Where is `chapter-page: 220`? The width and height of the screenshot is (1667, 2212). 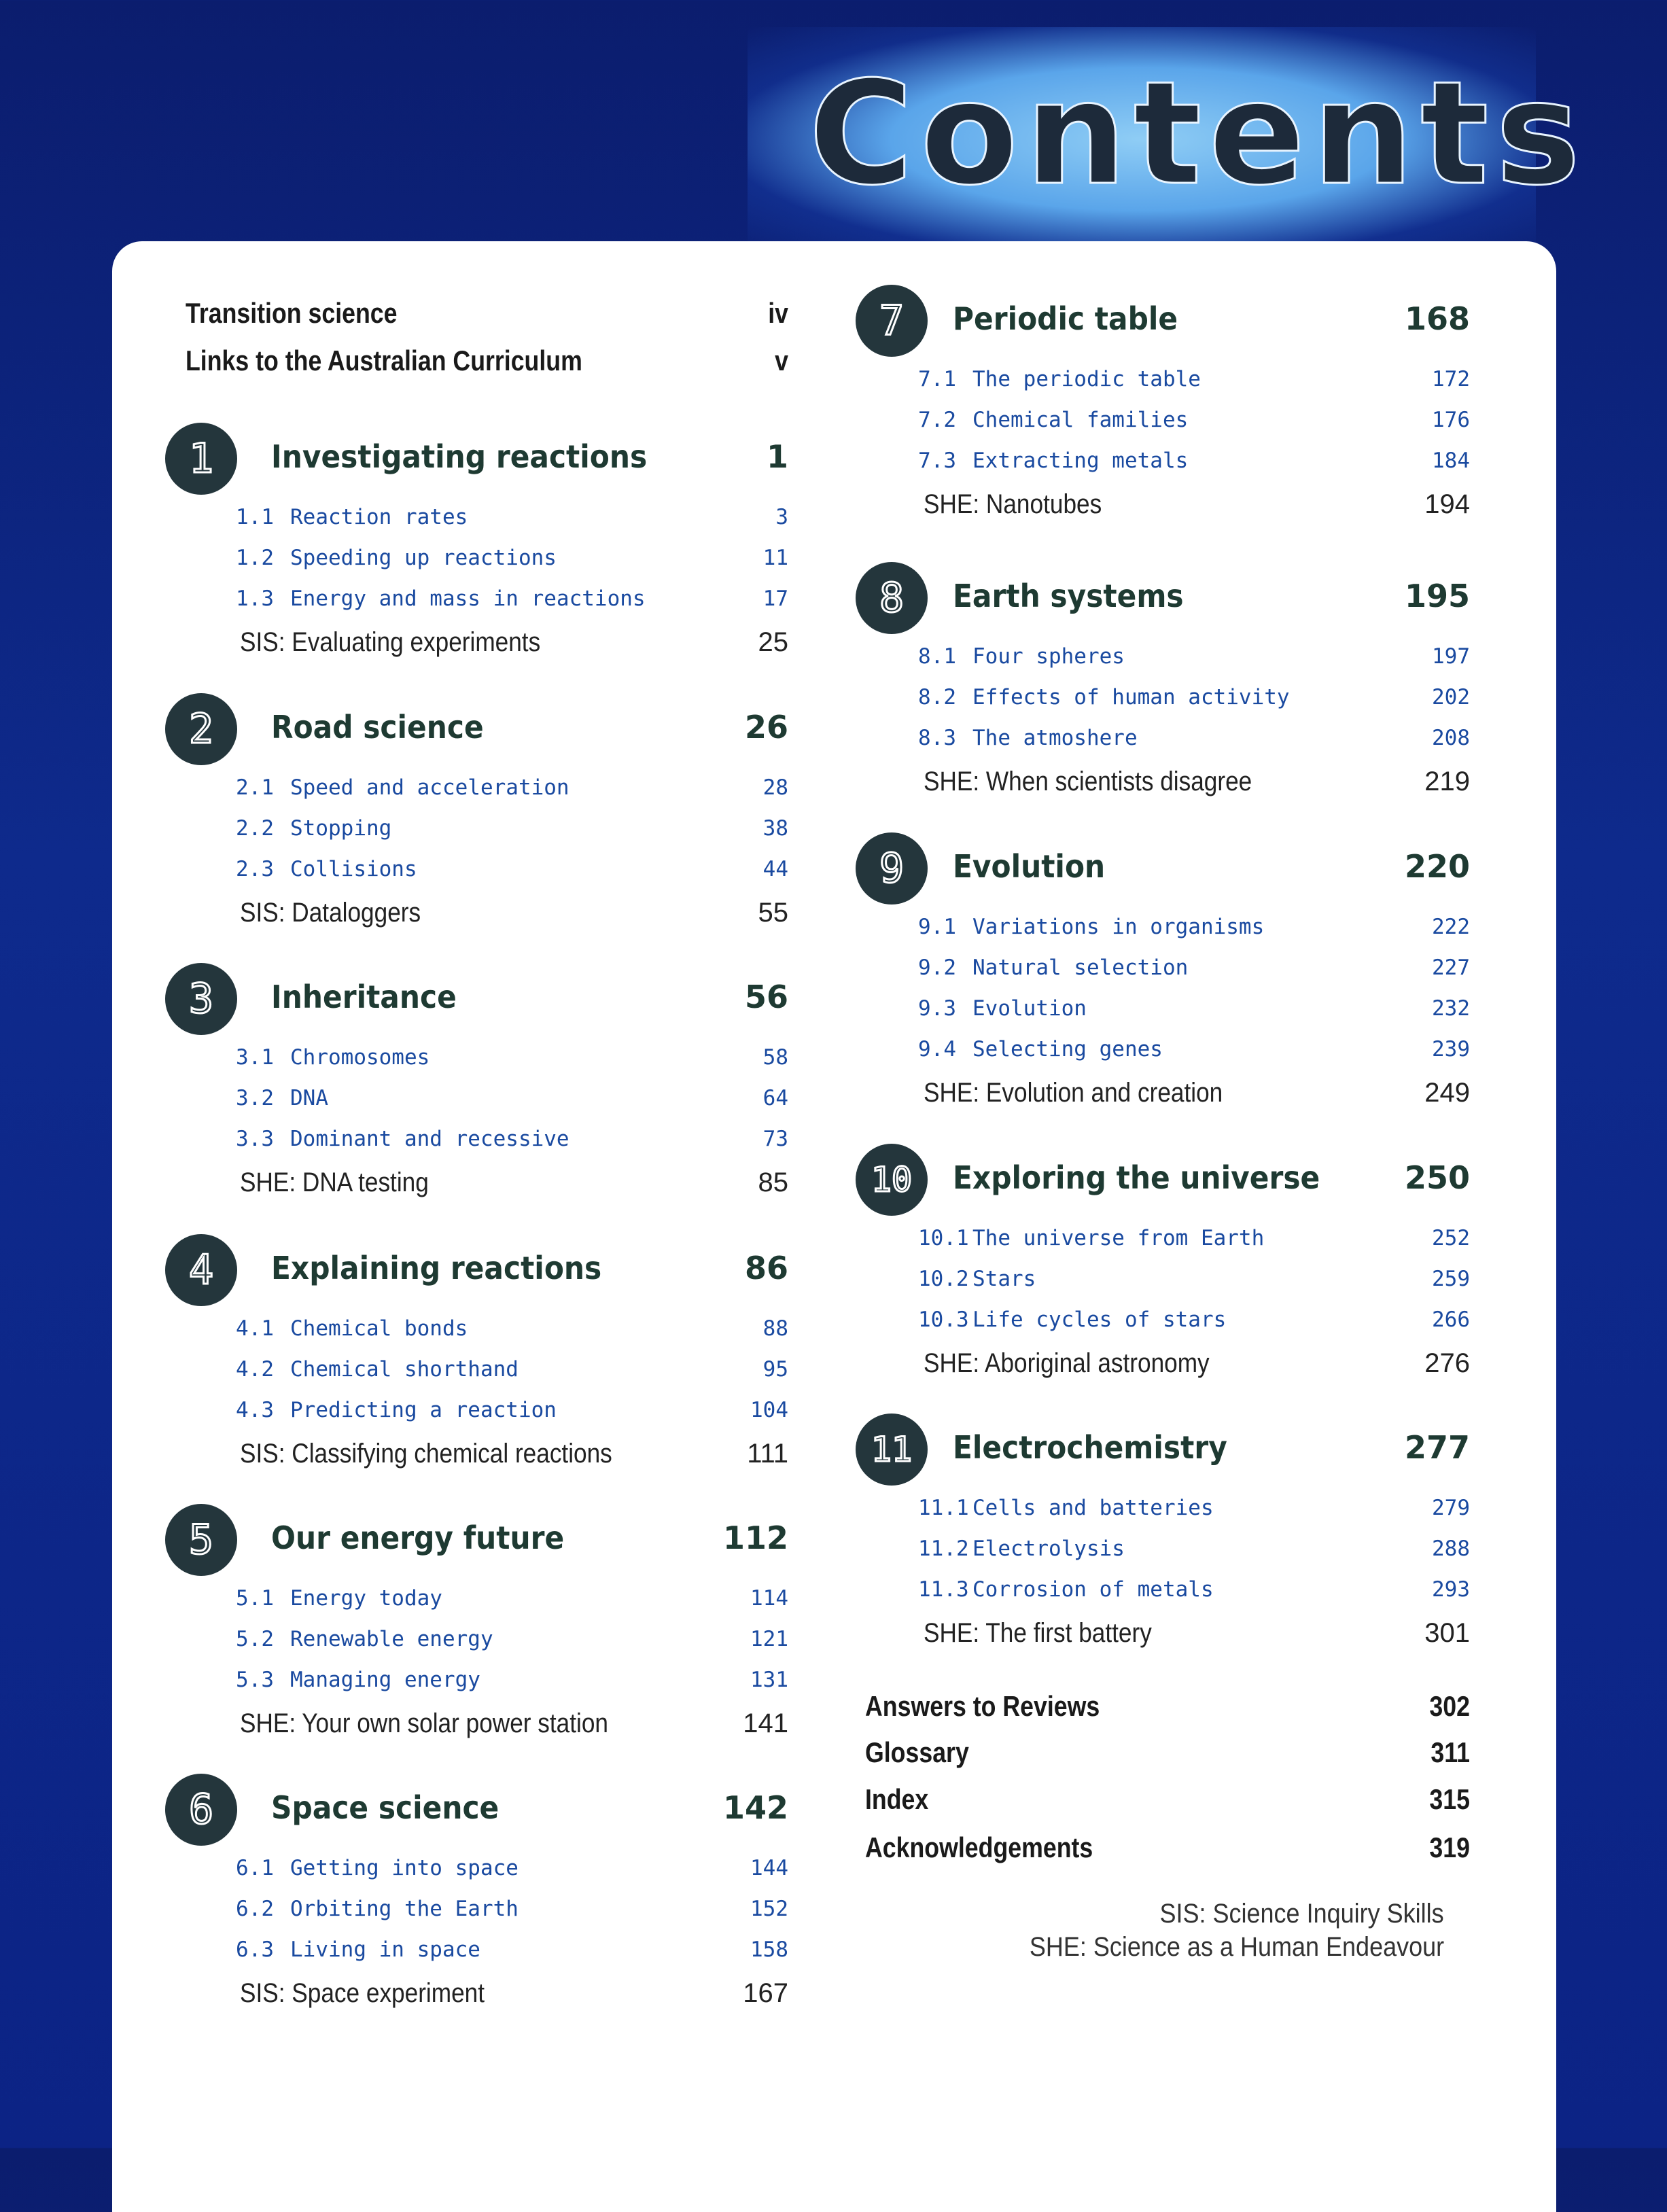
chapter-page: 220 is located at coordinates (1437, 867).